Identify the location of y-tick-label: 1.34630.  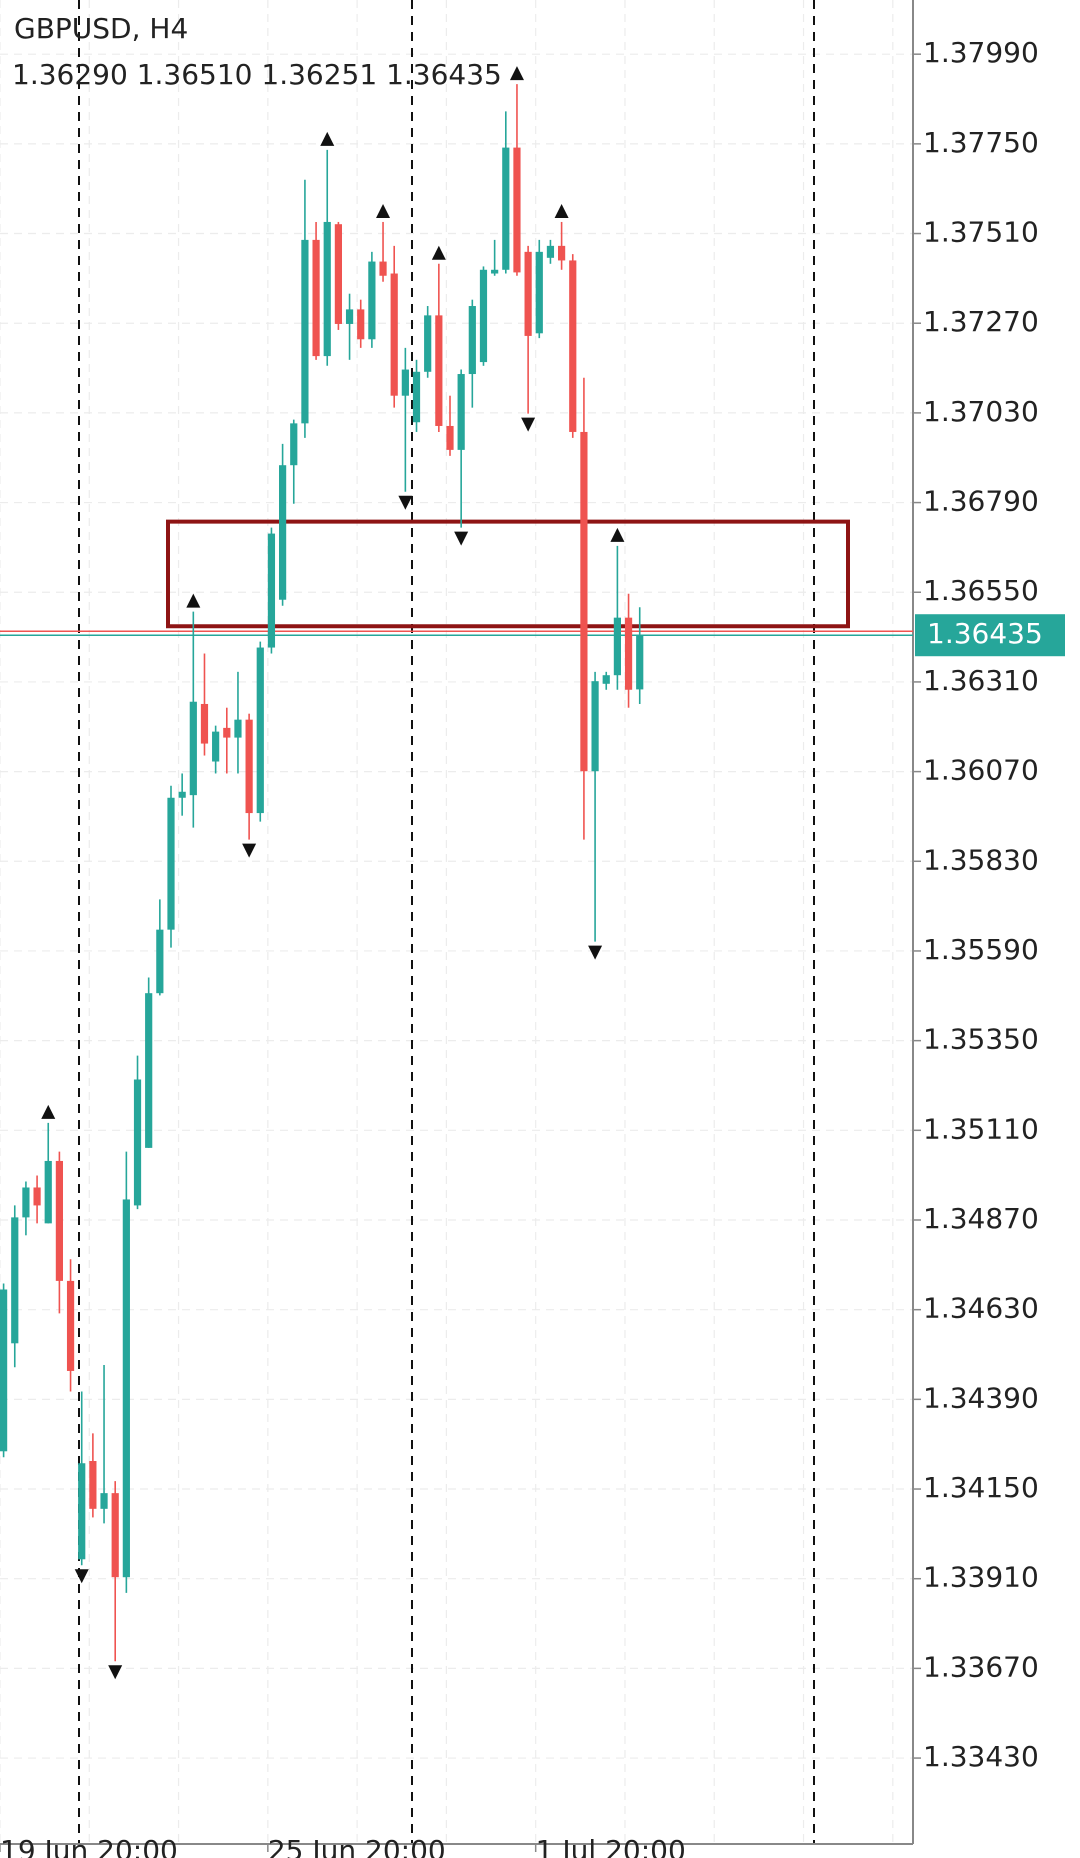
(981, 1308).